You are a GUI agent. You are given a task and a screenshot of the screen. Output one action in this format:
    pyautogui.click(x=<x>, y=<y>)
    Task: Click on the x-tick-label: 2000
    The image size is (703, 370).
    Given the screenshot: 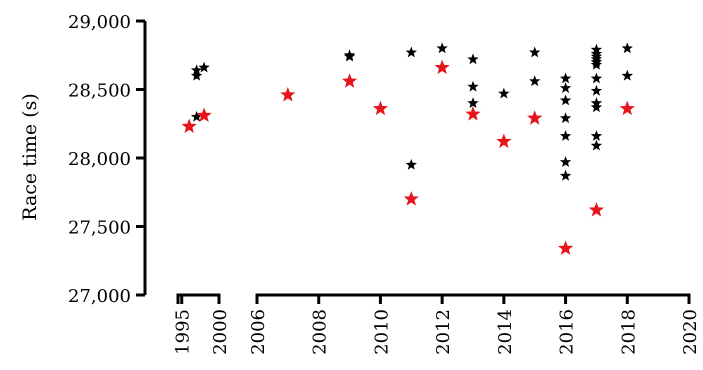 What is the action you would take?
    pyautogui.click(x=220, y=332)
    